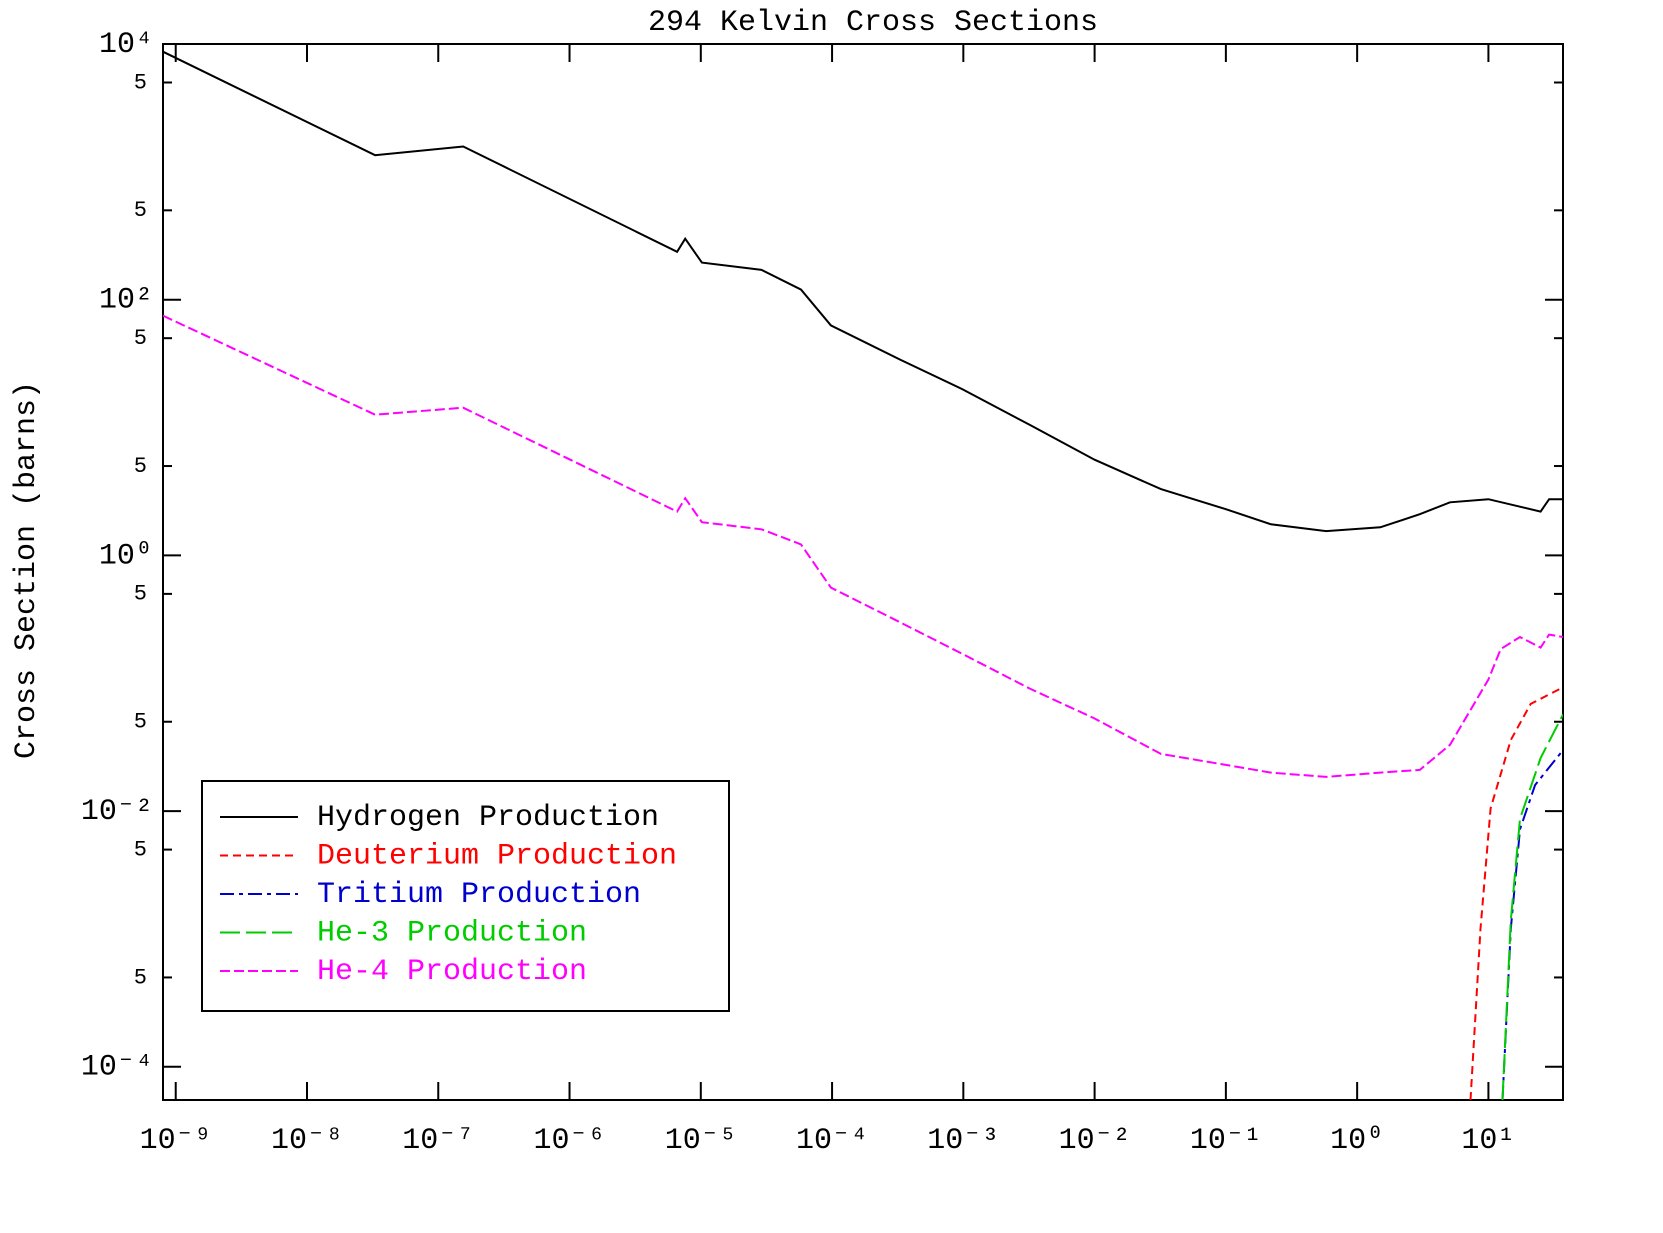 This screenshot has width=1663, height=1233. I want to click on legend-box, so click(465, 896).